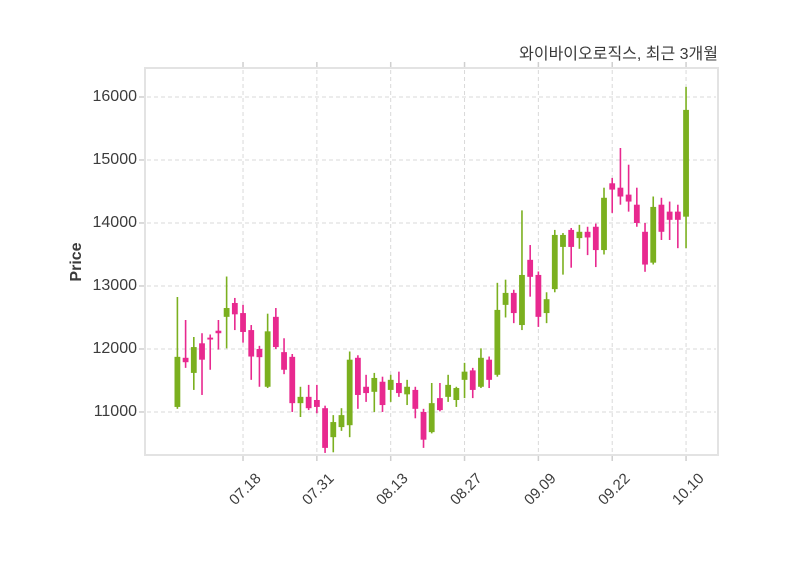 The image size is (800, 575). What do you see at coordinates (115, 285) in the screenshot?
I see `y-tick-label: 13000` at bounding box center [115, 285].